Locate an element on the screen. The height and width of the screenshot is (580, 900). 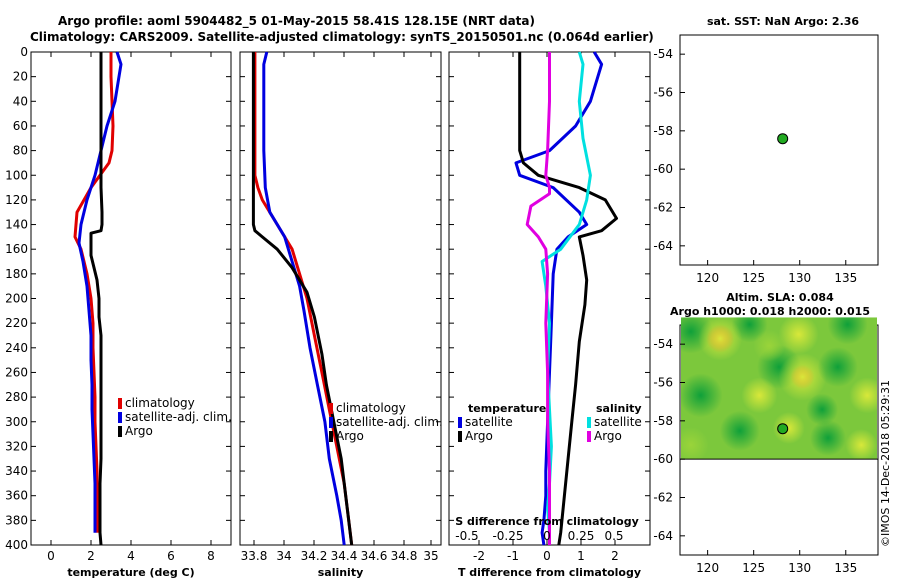
temperature-legend-label: Argo is located at coordinates (139, 431).